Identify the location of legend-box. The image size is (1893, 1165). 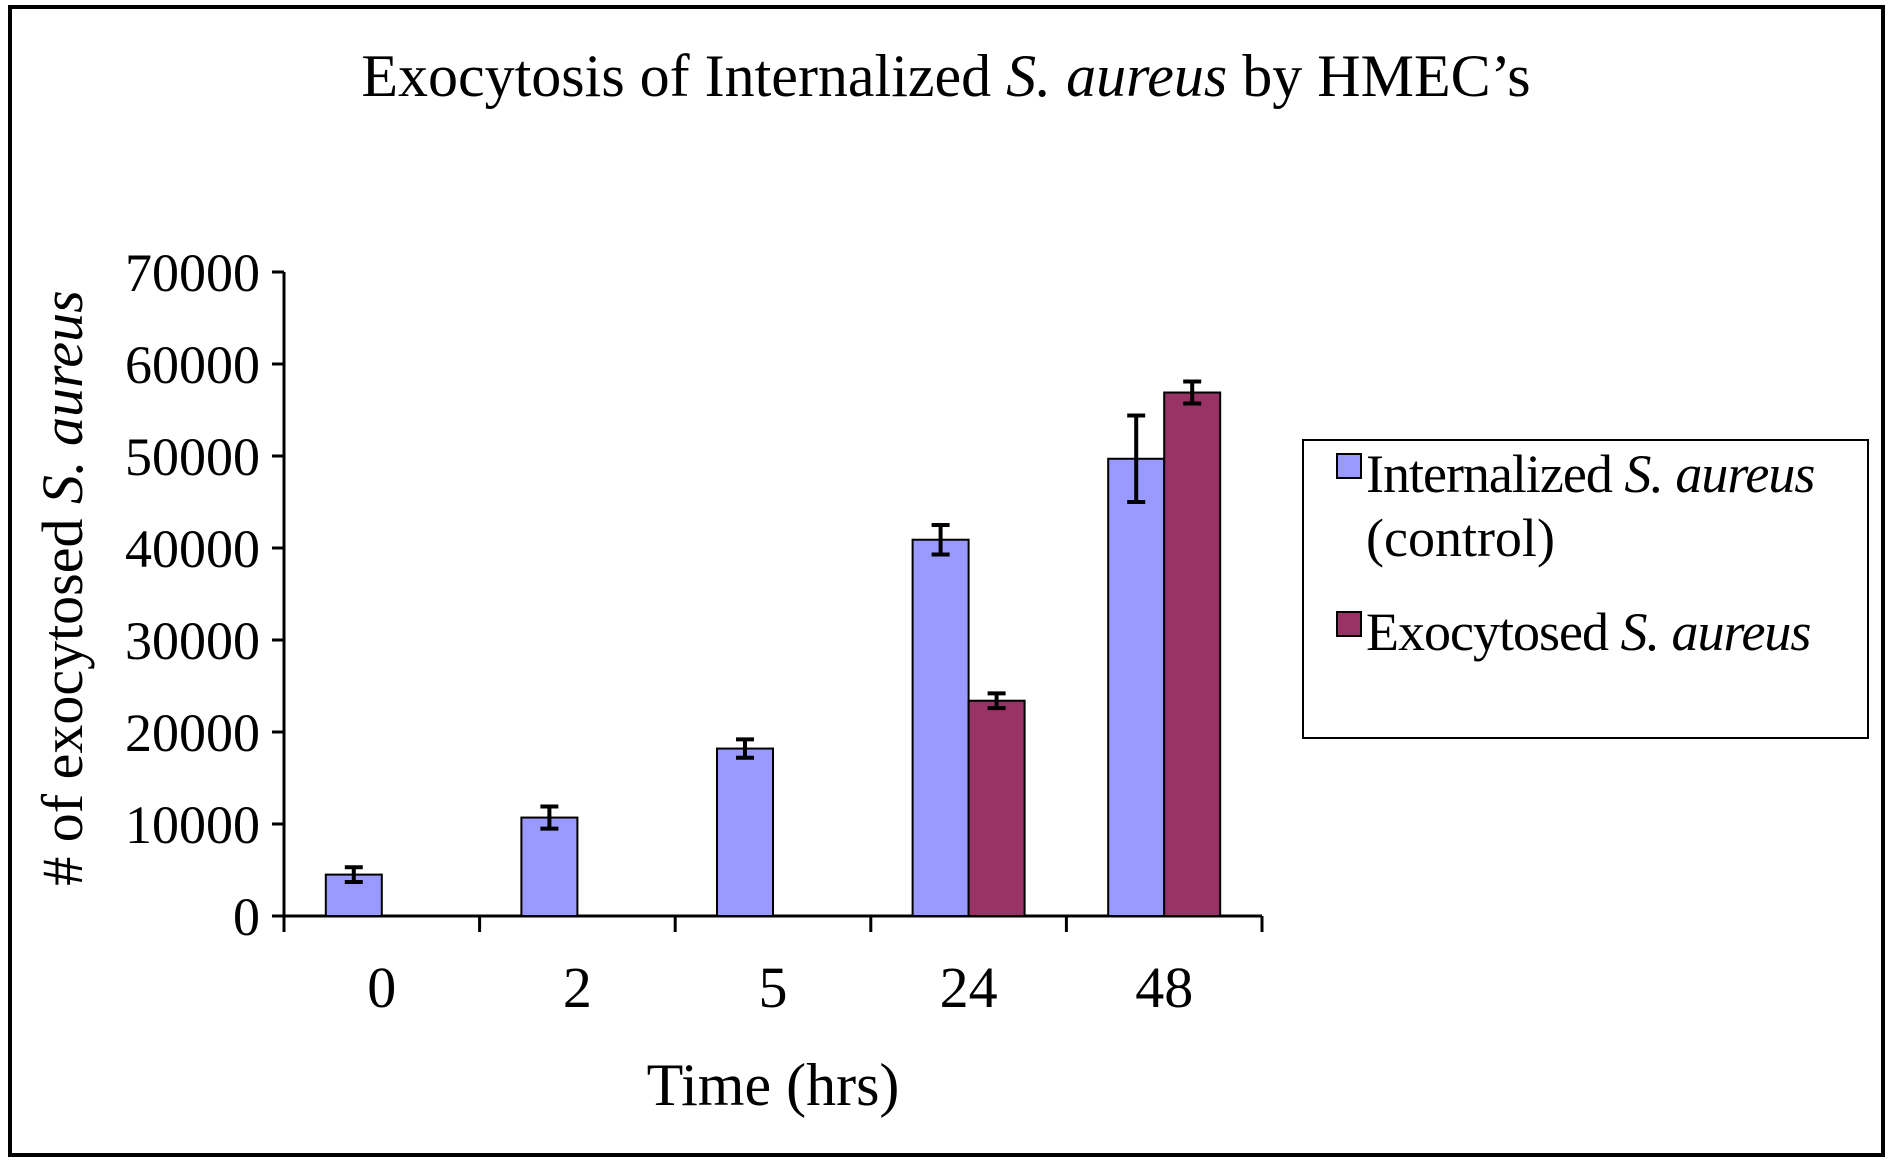
(1585, 589).